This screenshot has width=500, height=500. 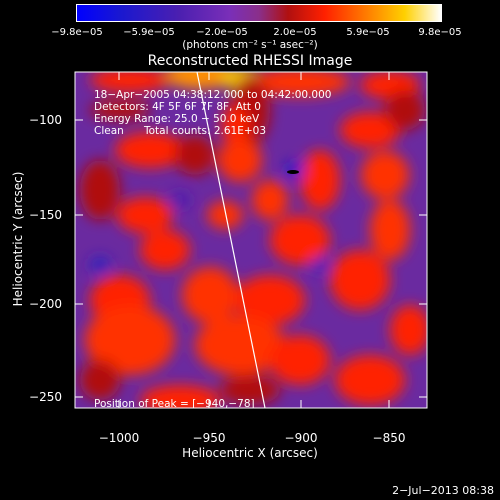 What do you see at coordinates (231, 240) in the screenshot?
I see `solar-limb-line` at bounding box center [231, 240].